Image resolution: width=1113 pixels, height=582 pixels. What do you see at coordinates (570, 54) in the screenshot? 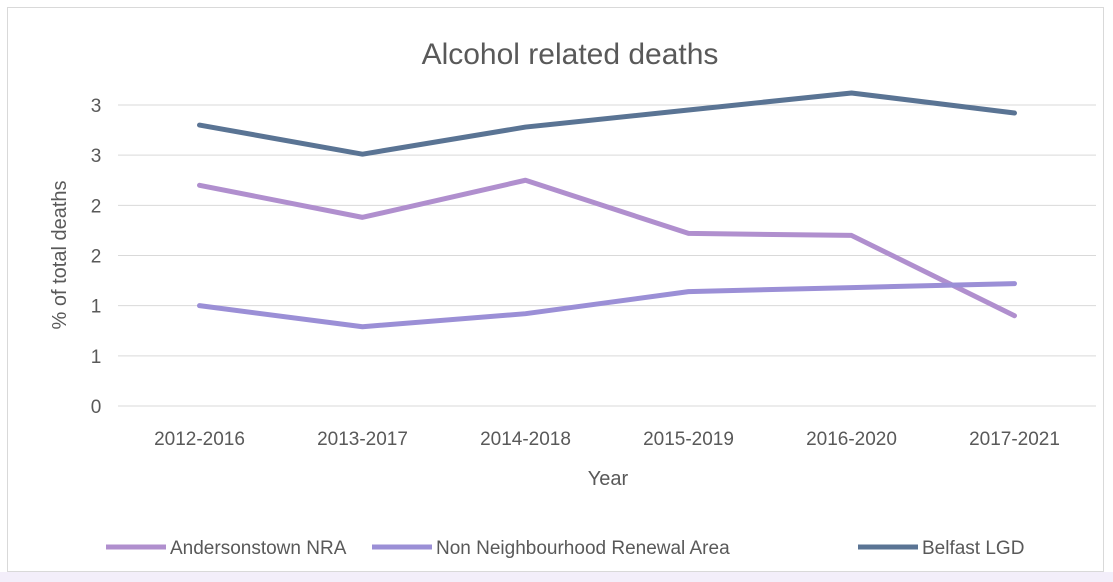
I see `chart-title: Alcohol related deaths` at bounding box center [570, 54].